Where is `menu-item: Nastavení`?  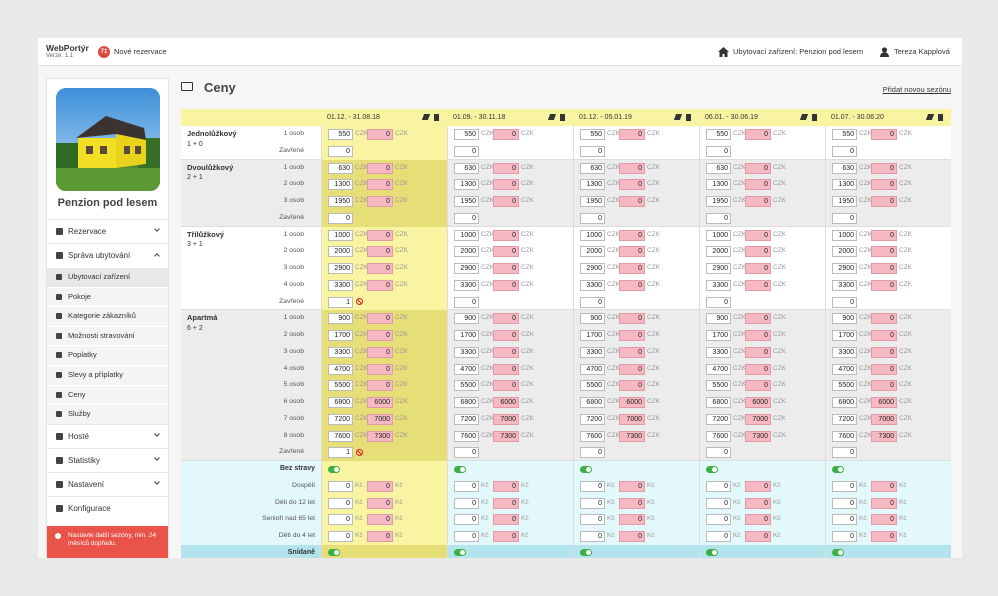
menu-item: Nastavení is located at coordinates (107, 483).